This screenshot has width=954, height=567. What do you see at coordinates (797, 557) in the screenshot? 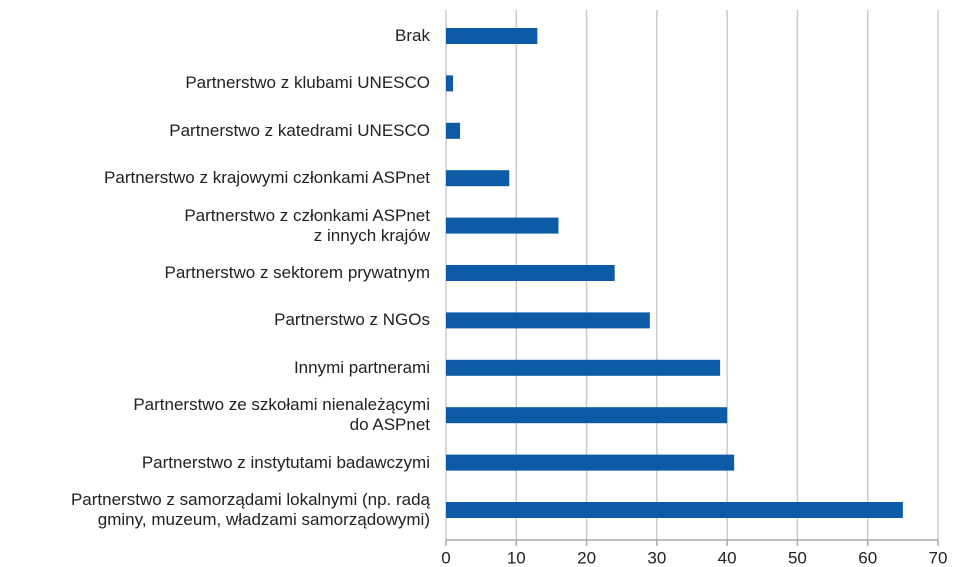
I see `x-tick-label: 50` at bounding box center [797, 557].